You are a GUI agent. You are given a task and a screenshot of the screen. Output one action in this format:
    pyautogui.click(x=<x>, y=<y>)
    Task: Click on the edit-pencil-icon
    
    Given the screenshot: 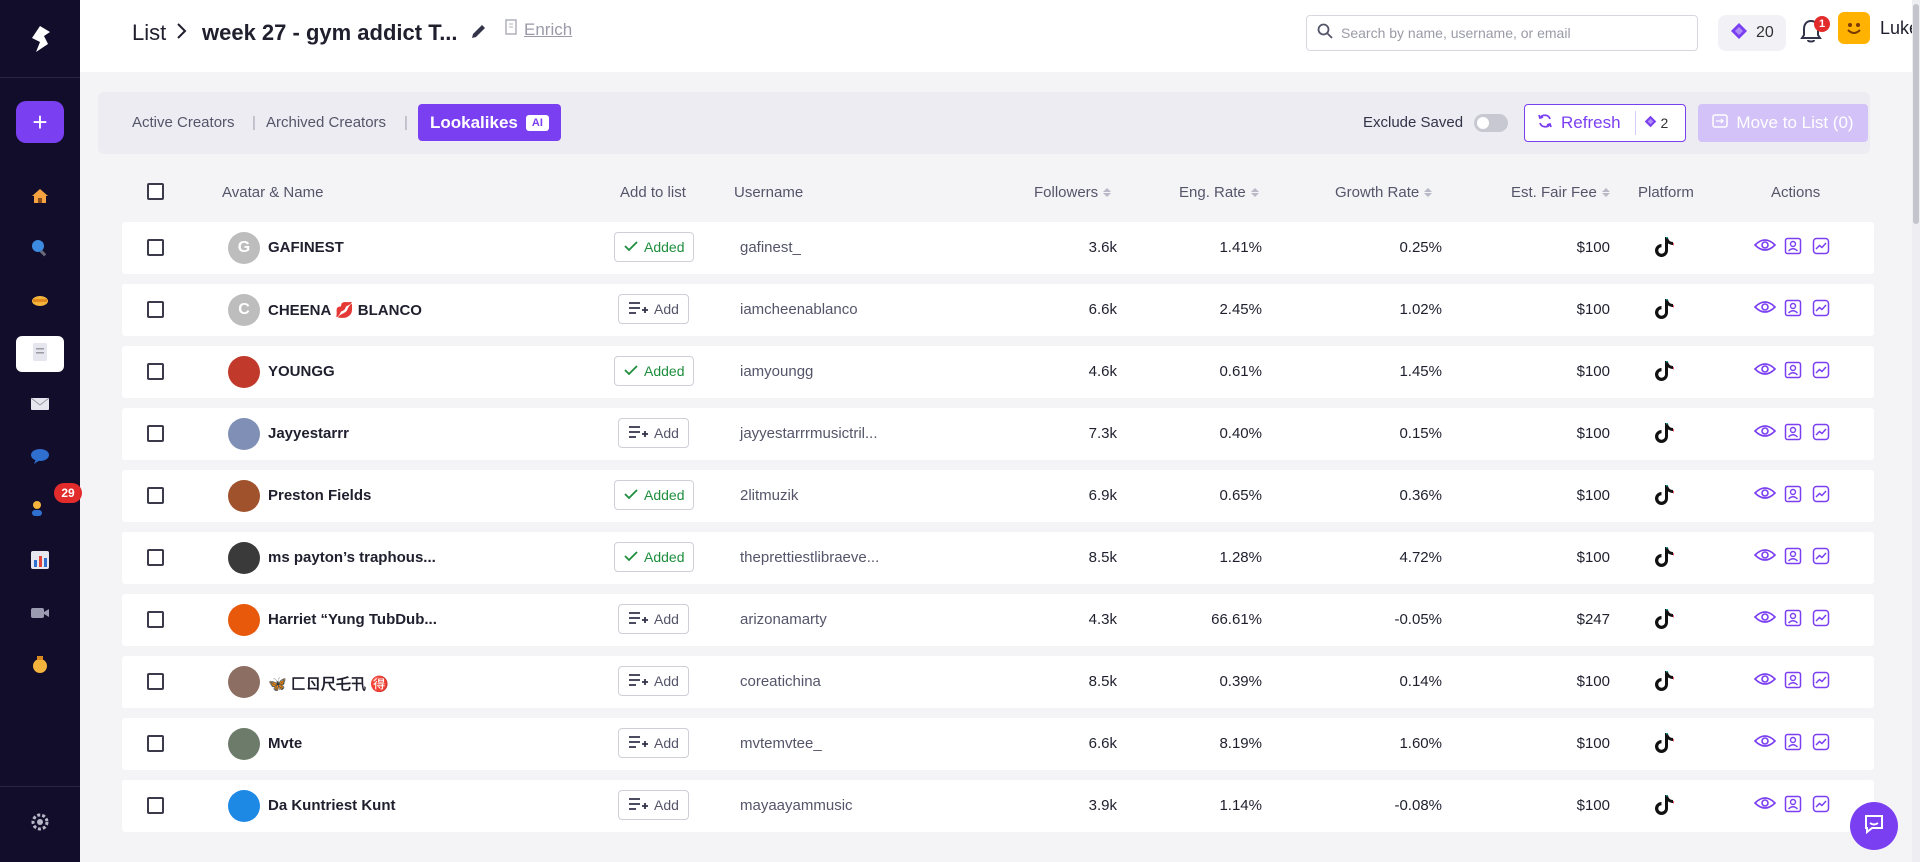 What is the action you would take?
    pyautogui.click(x=479, y=33)
    